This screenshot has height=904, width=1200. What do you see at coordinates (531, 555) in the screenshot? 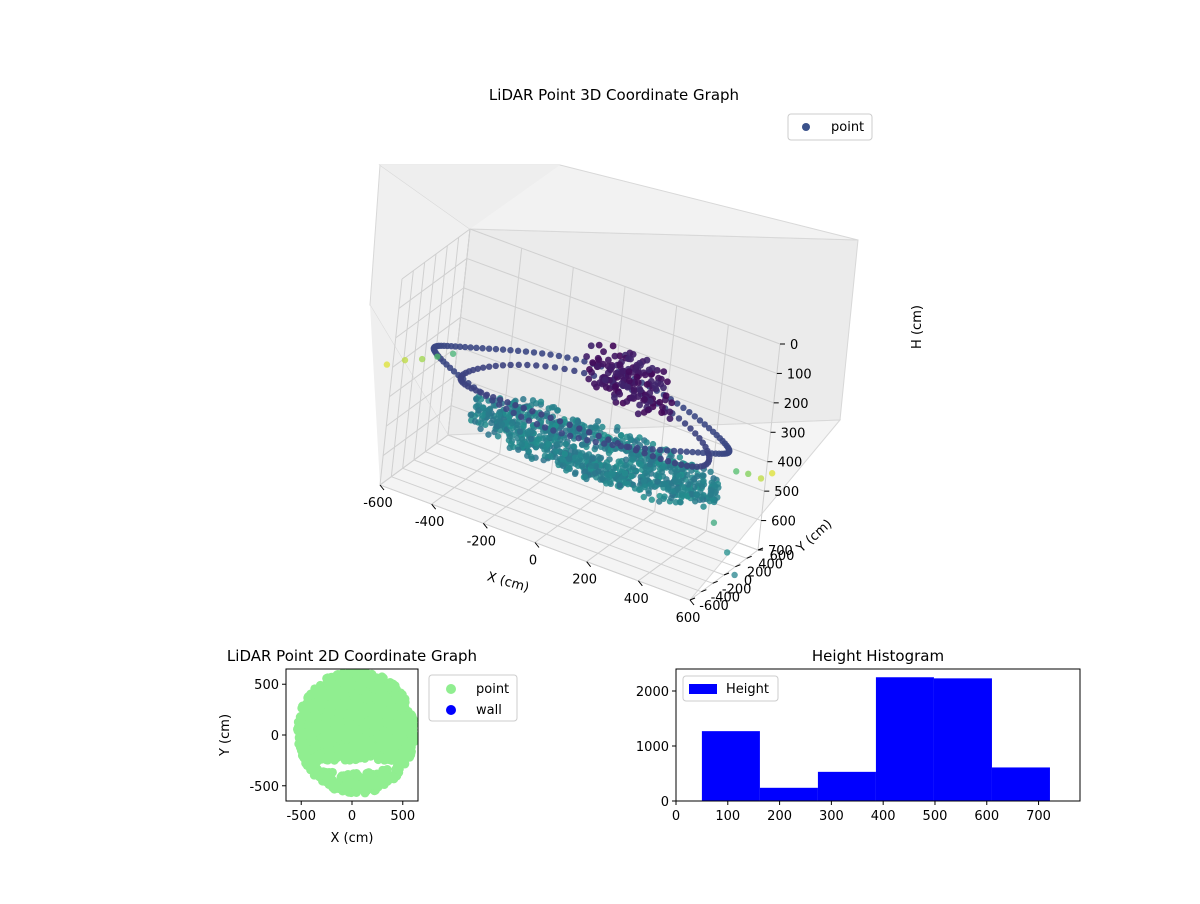
I see `x-tick-labels-3d: -600 -400 -200 0 200 400 600` at bounding box center [531, 555].